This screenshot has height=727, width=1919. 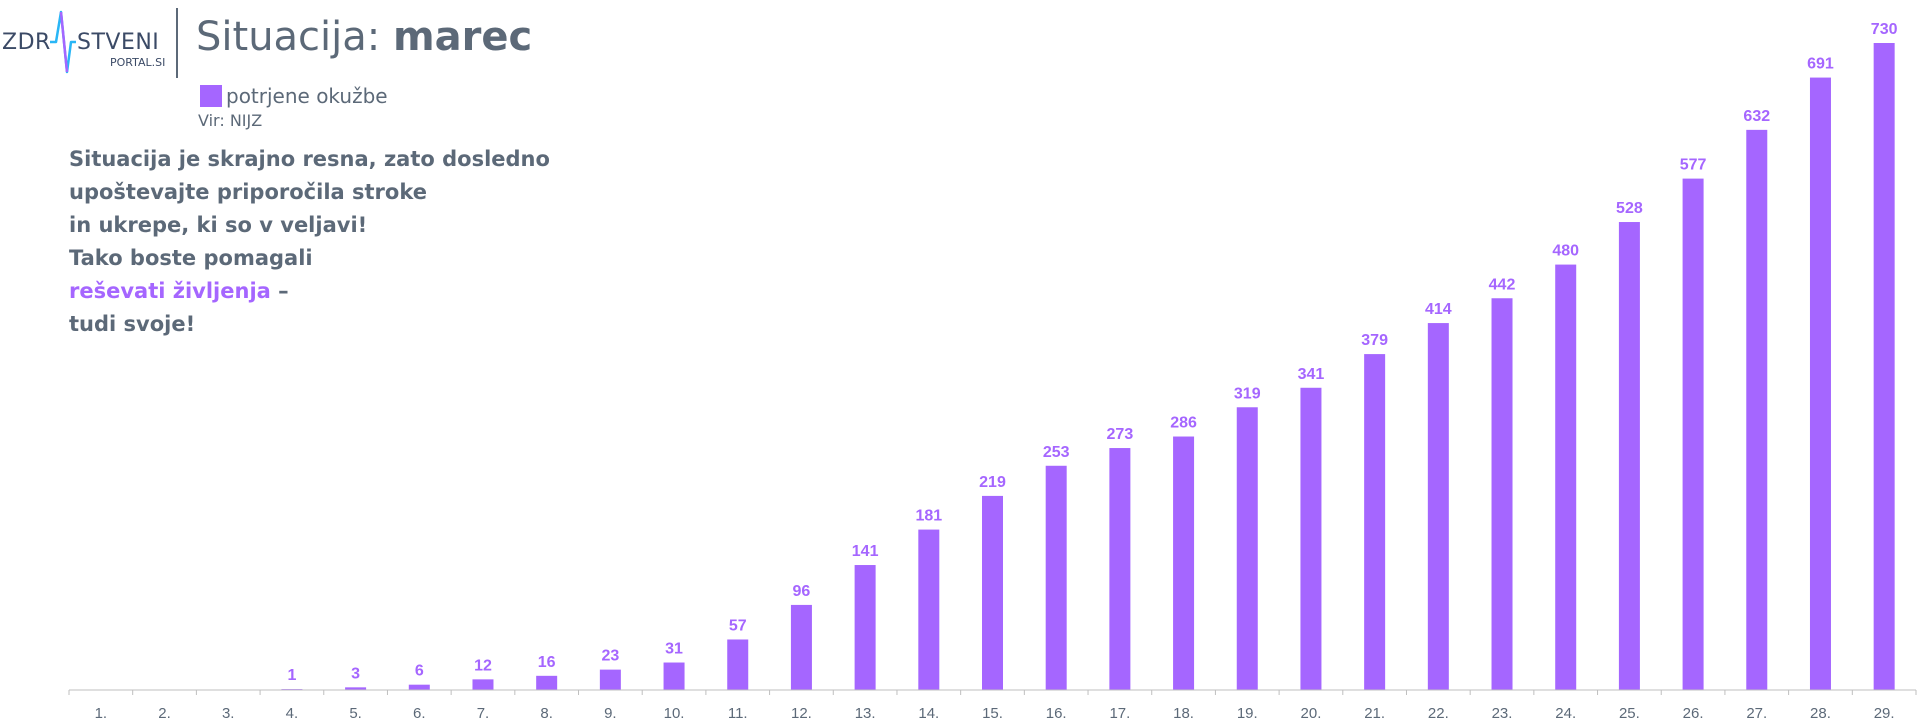 I want to click on logo-text-right: STVENI, so click(x=118, y=42).